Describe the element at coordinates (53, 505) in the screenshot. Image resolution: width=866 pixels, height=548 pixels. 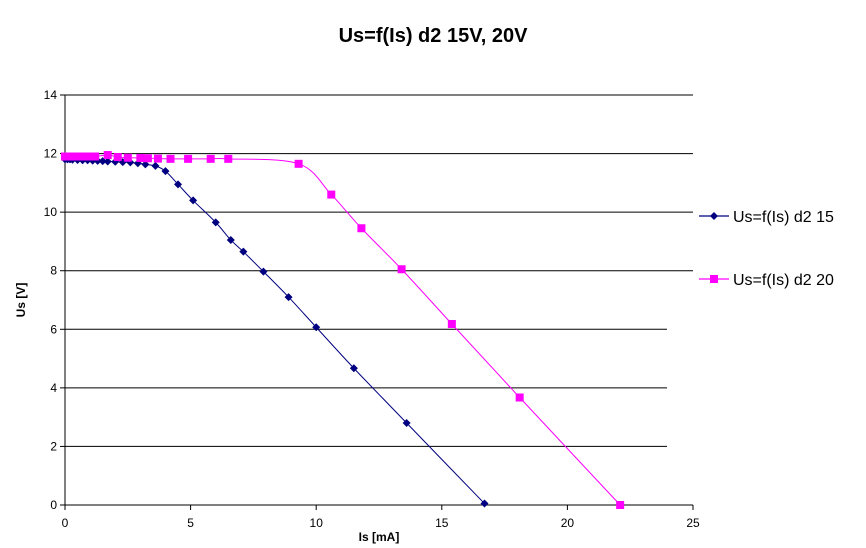
I see `y-tick-label: 0` at that location.